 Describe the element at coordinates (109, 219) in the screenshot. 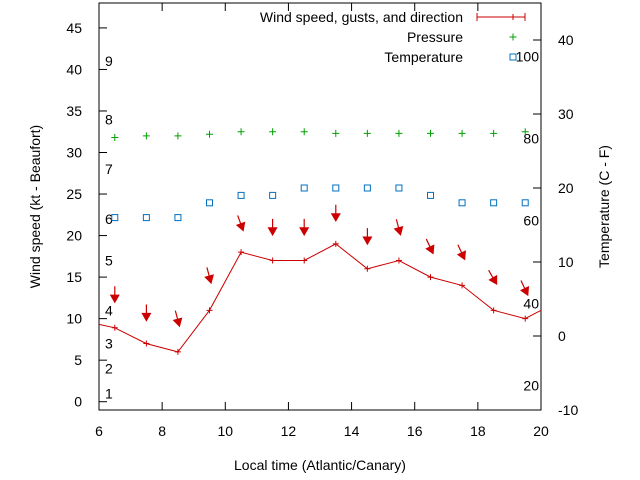

I see `beaufort-label: 6` at that location.